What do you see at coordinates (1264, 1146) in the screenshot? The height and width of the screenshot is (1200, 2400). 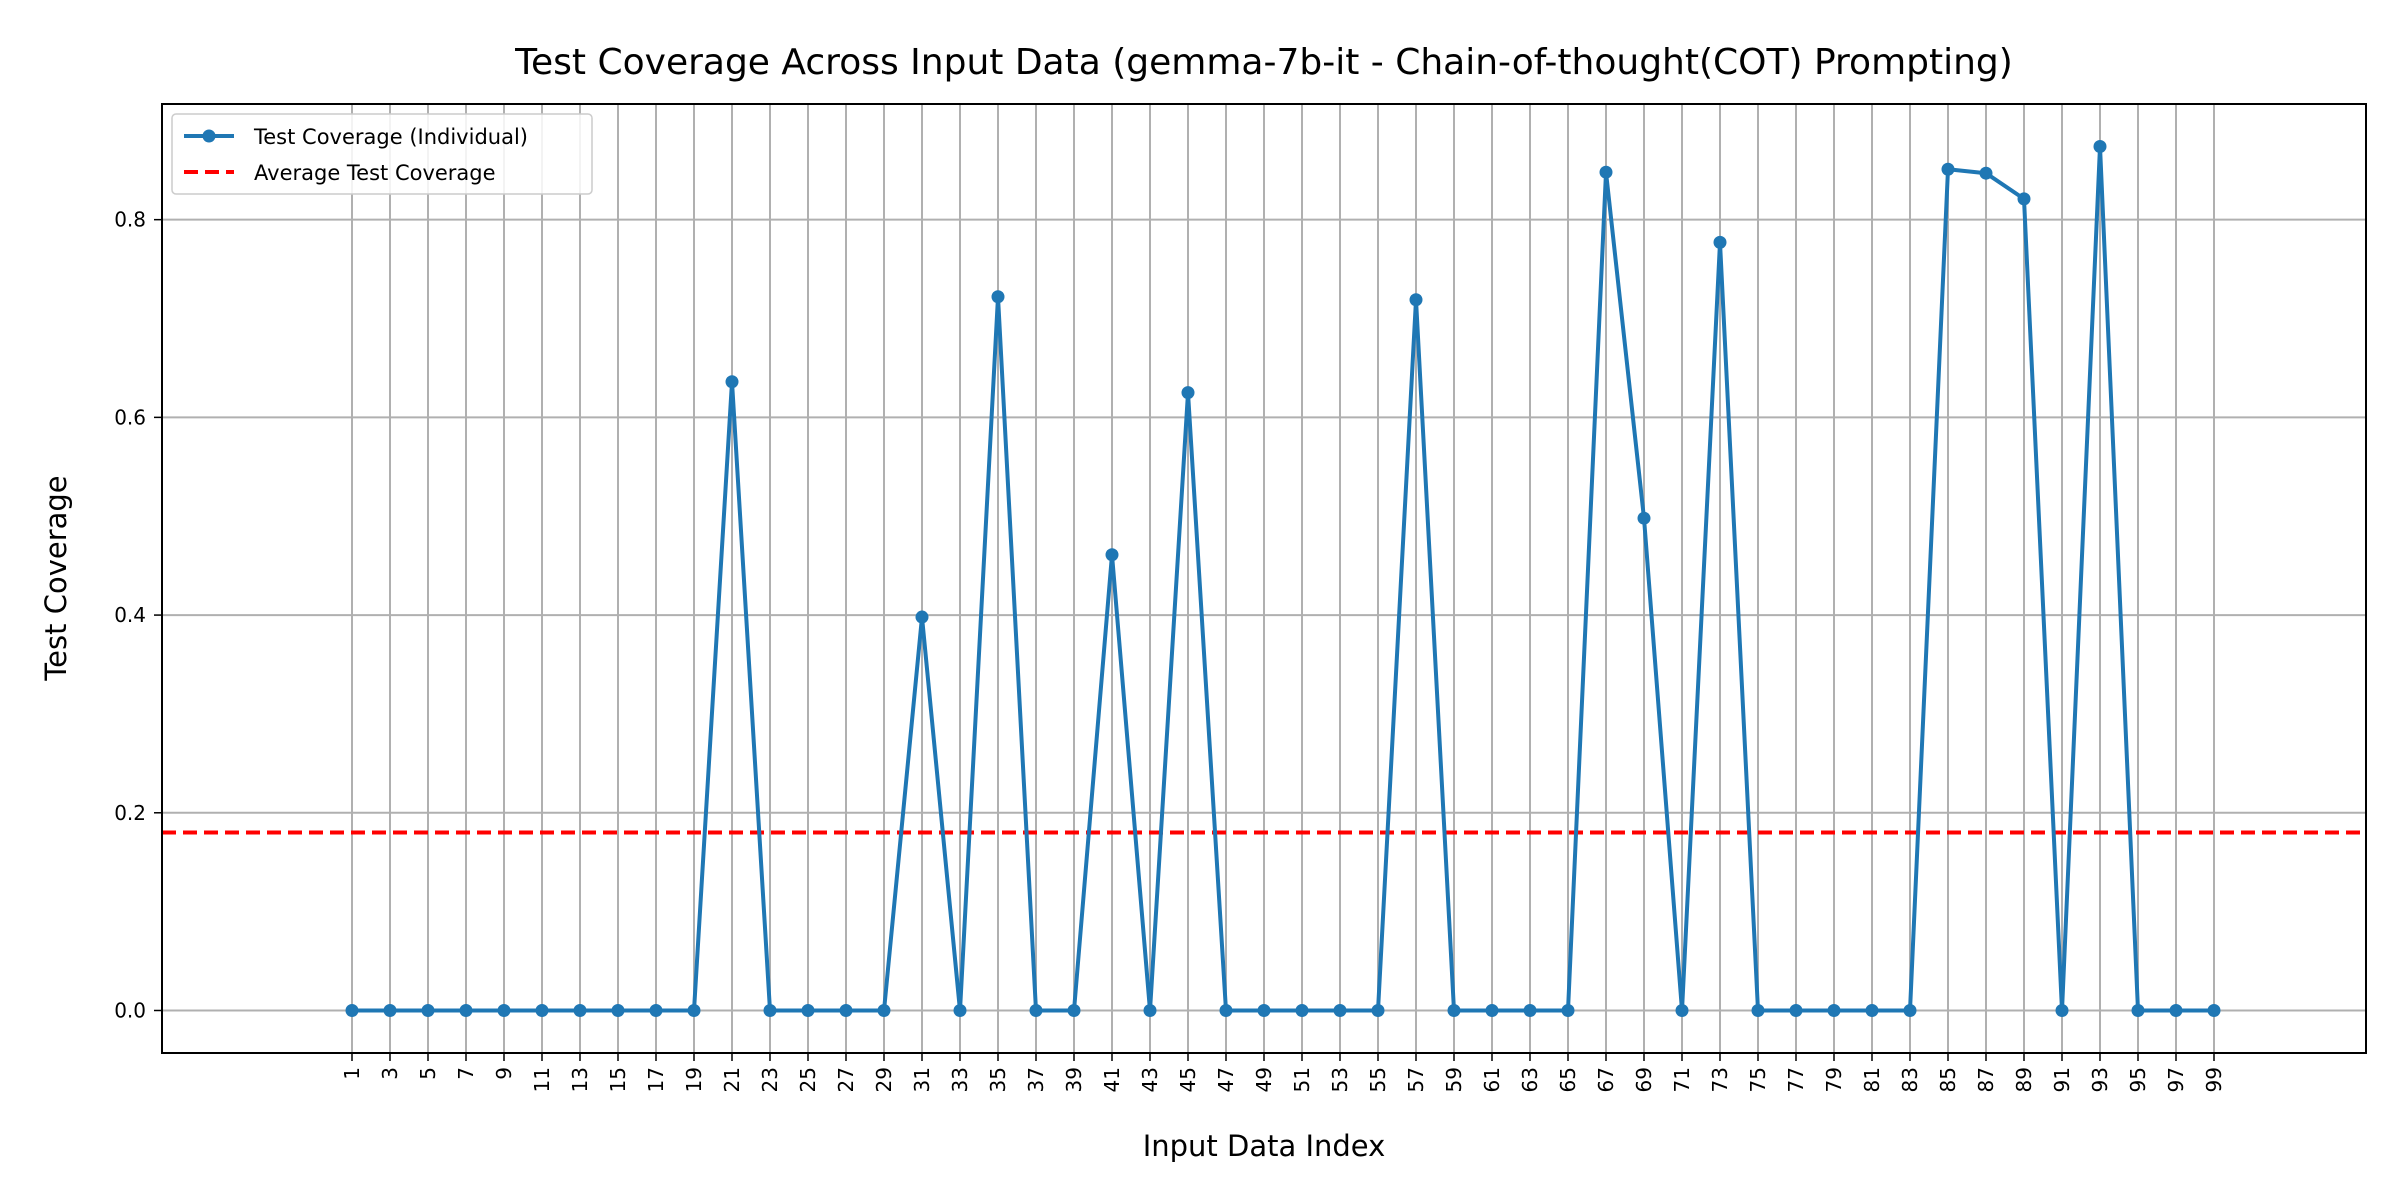 I see `x-axis-label: Input Data Index` at bounding box center [1264, 1146].